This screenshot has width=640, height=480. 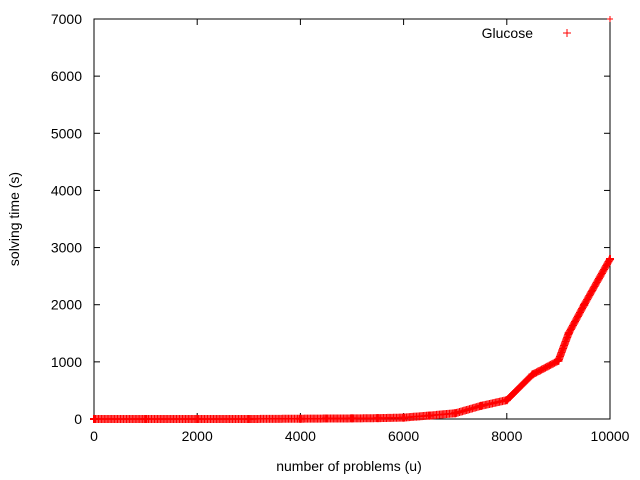 I want to click on legend-label-glucose: Glucose, so click(x=508, y=33).